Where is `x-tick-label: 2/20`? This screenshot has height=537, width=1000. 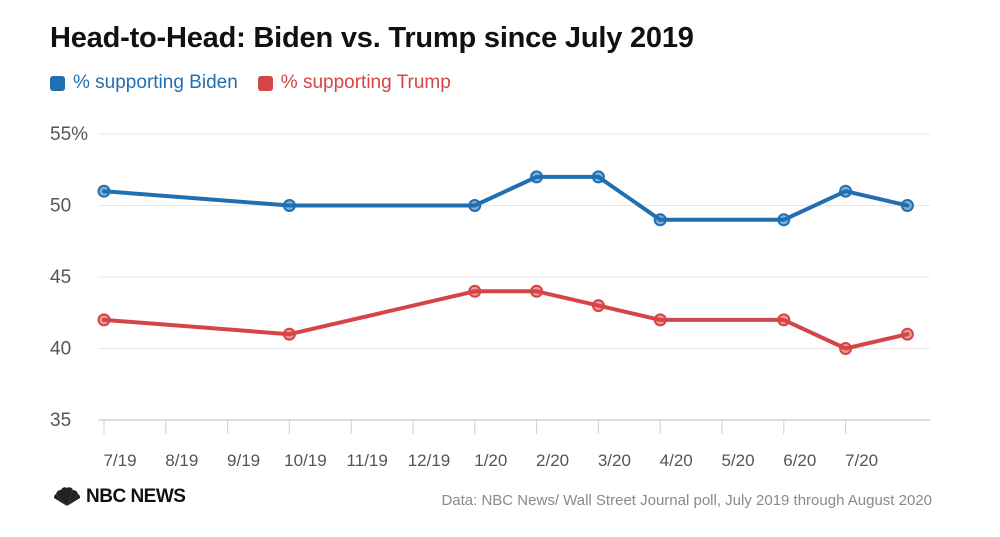
x-tick-label: 2/20 is located at coordinates (552, 460).